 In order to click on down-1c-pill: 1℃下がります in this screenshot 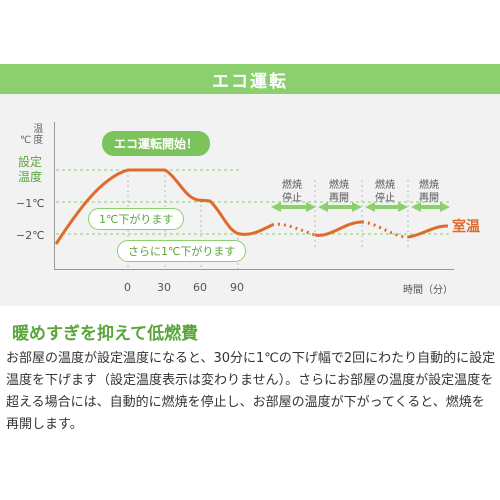, I will do `click(136, 219)`.